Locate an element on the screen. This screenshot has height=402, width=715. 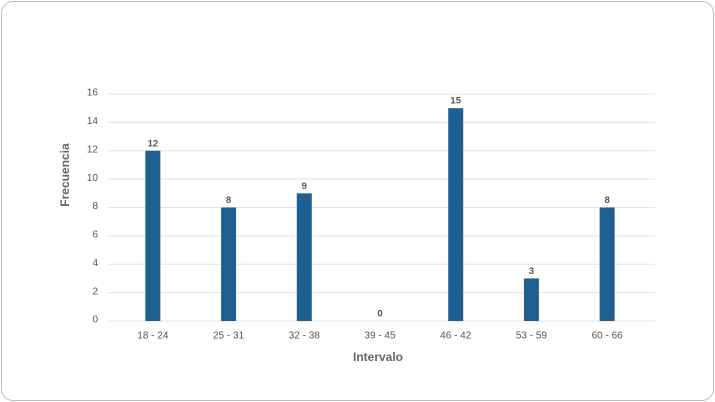
x-tick-label: 46 - 42 is located at coordinates (456, 336).